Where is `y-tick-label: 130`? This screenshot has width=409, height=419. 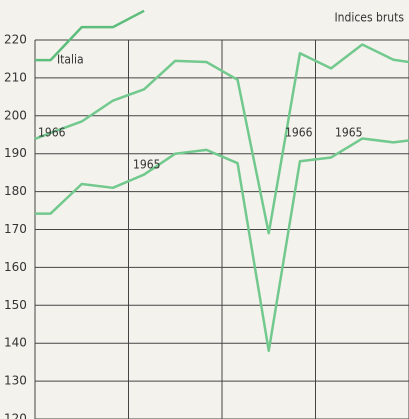
y-tick-label: 130 is located at coordinates (15, 381).